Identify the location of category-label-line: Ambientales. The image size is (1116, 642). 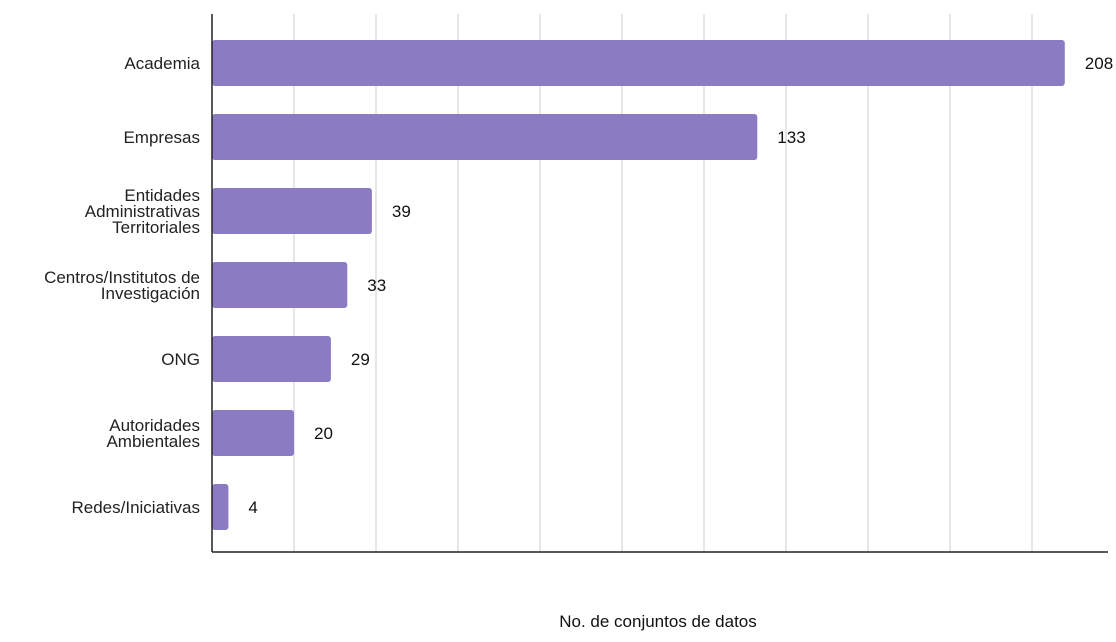
(153, 441).